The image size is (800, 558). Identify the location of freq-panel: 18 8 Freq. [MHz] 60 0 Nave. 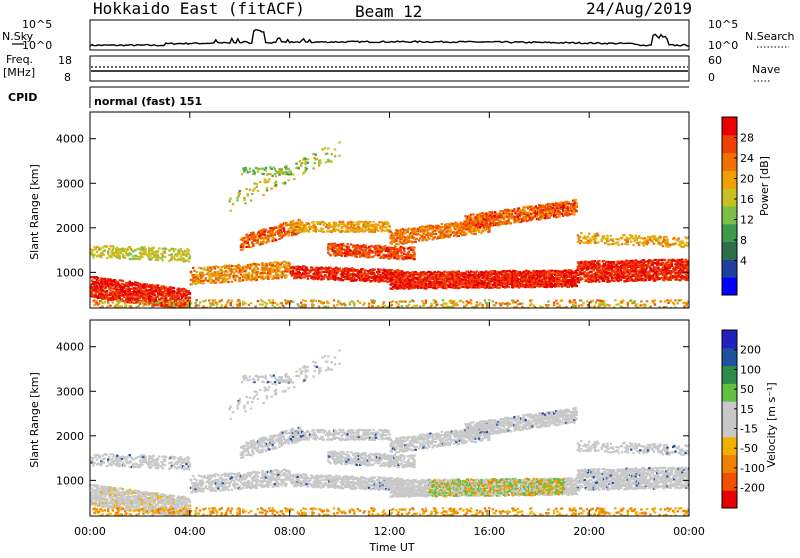
(391, 68).